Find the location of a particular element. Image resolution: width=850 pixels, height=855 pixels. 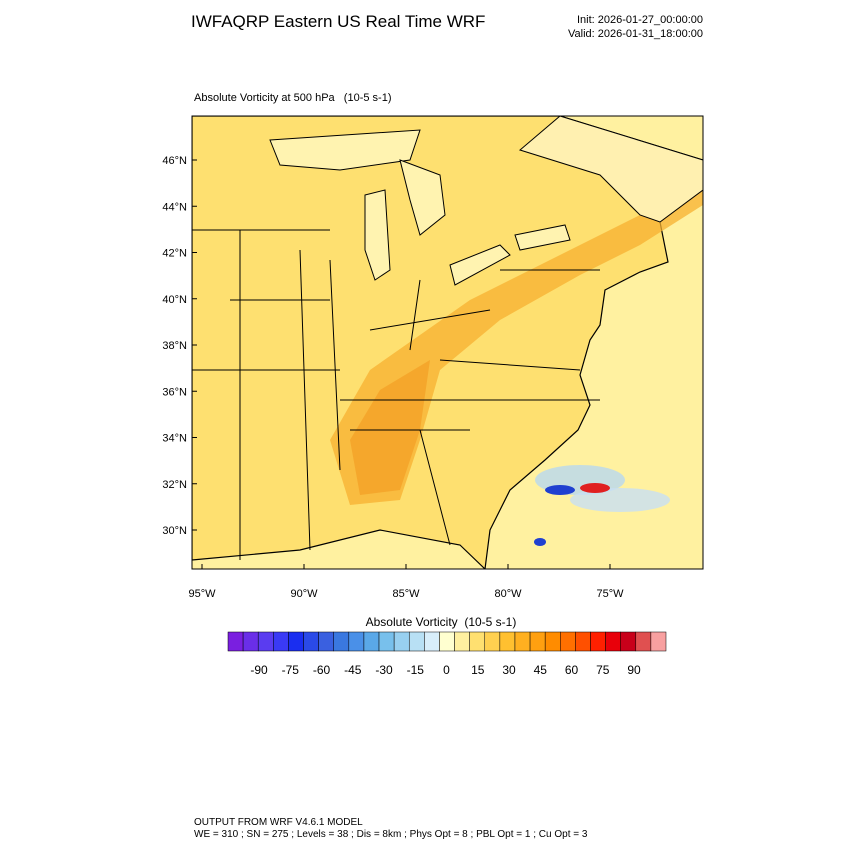

colorbar-title: Absolute Vorticity (10-5 s-1) is located at coordinates (441, 622).